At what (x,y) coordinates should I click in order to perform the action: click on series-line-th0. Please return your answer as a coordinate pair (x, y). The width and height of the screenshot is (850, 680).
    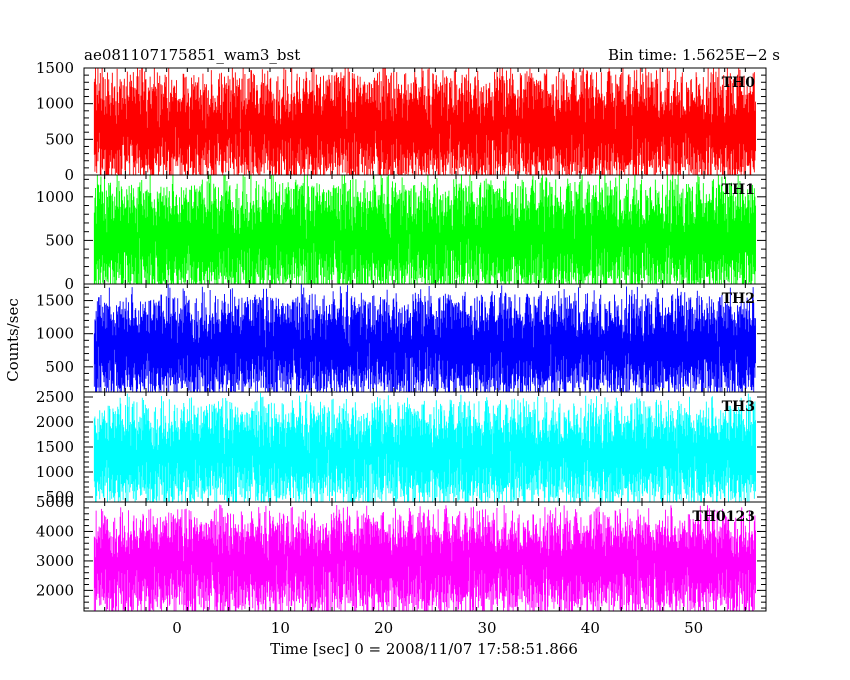
    Looking at the image, I should click on (424, 121).